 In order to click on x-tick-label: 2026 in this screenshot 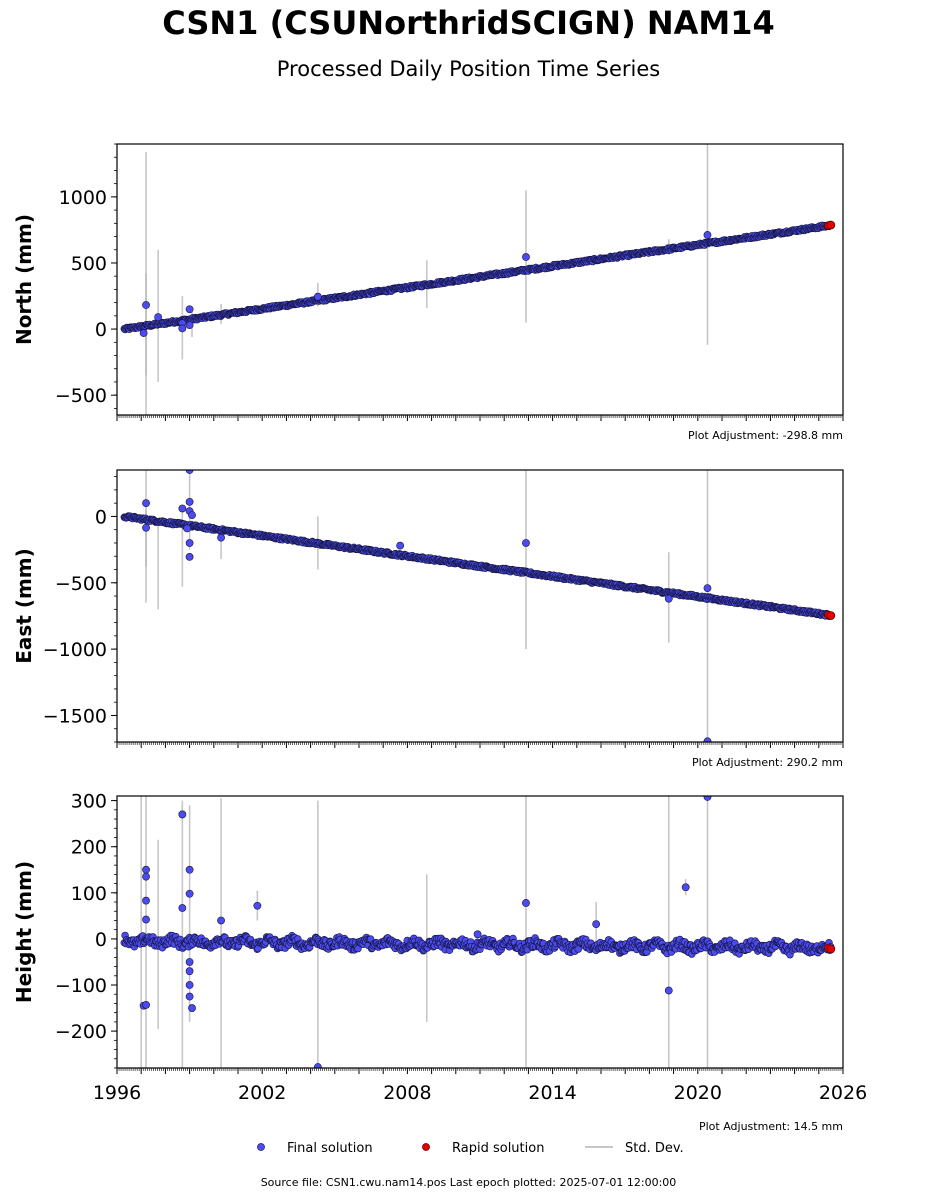, I will do `click(843, 1093)`.